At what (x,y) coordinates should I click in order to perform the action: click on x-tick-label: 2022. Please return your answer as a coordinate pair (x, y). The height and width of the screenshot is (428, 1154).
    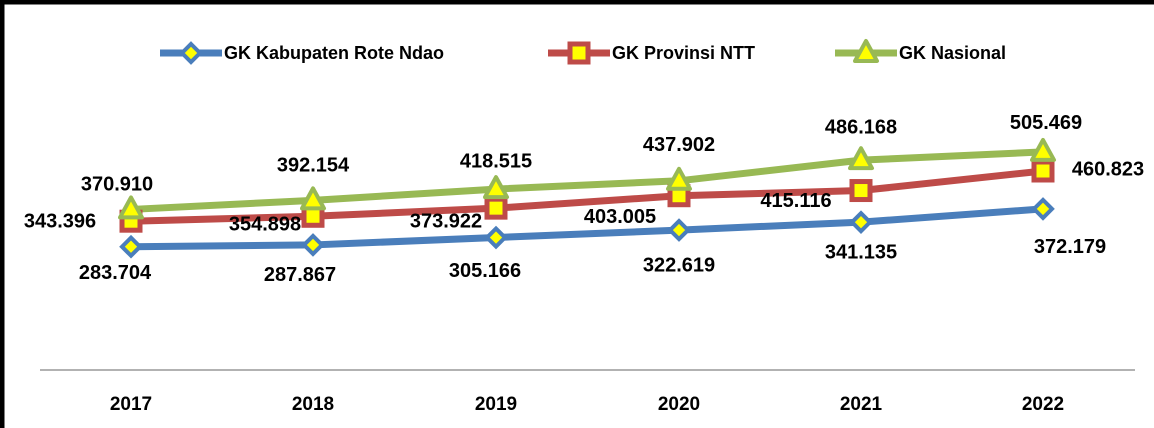
    Looking at the image, I should click on (1043, 404).